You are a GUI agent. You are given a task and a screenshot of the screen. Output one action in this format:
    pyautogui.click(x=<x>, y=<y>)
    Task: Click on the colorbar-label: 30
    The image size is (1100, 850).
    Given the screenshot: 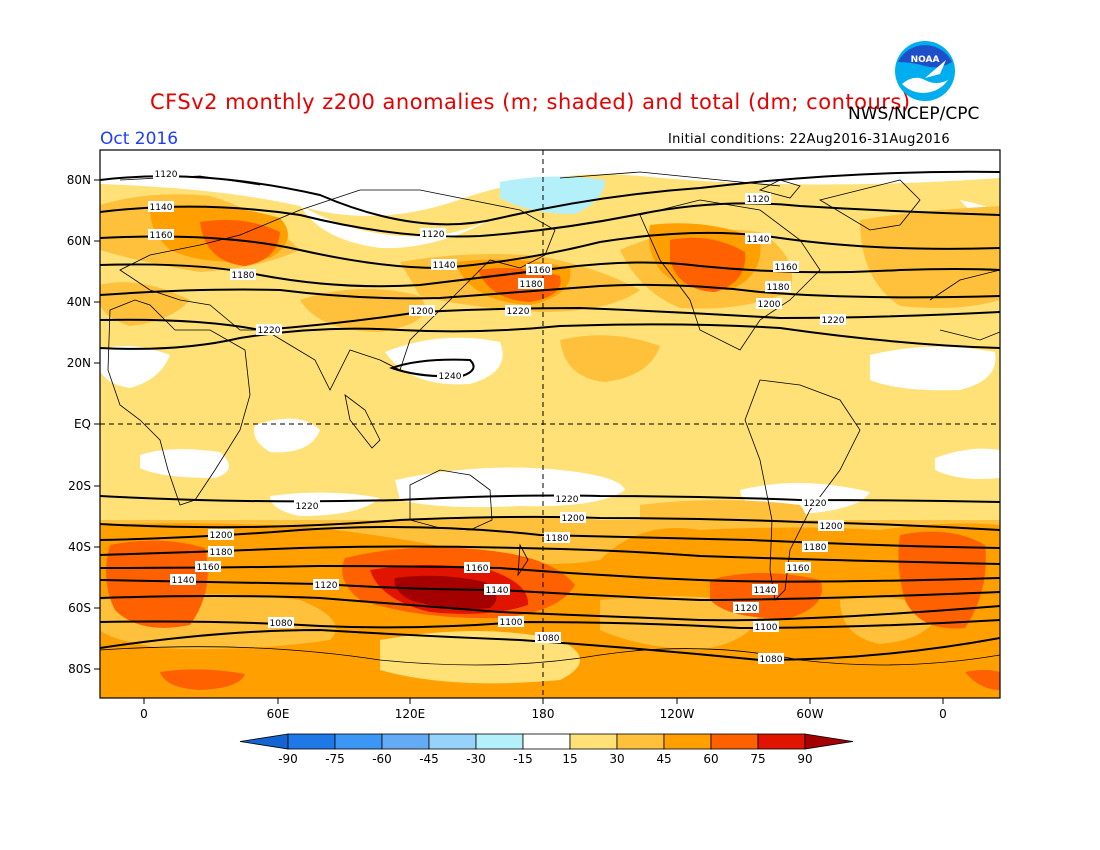 What is the action you would take?
    pyautogui.click(x=616, y=759)
    